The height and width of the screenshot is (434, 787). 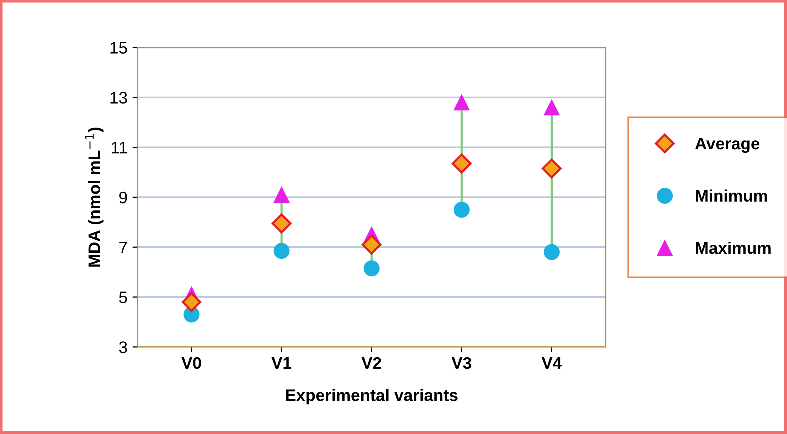 I want to click on y-tick-label: 9, so click(x=124, y=198).